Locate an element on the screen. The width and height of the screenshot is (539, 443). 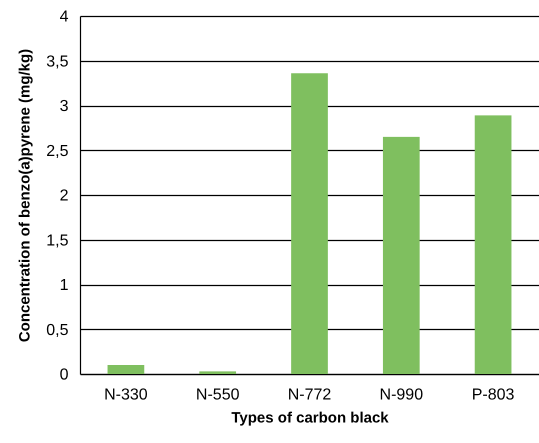
x-tick-label: N-330 is located at coordinates (126, 395).